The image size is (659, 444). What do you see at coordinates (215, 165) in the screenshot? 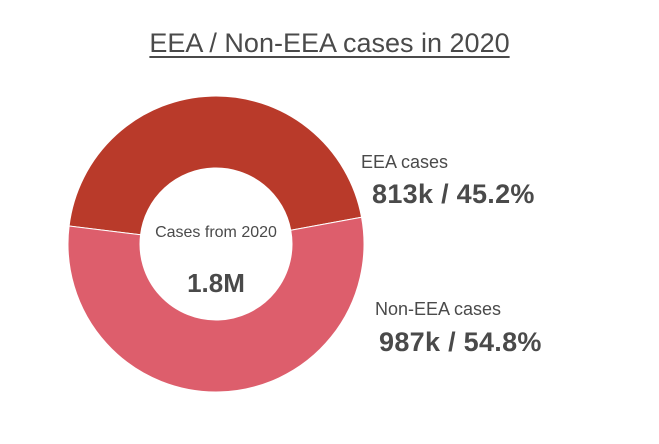
I see `slice-eea` at bounding box center [215, 165].